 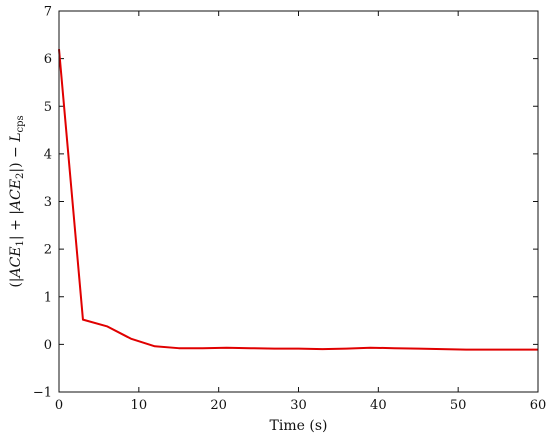 I want to click on y-axis-title-part: L, so click(x=16, y=137).